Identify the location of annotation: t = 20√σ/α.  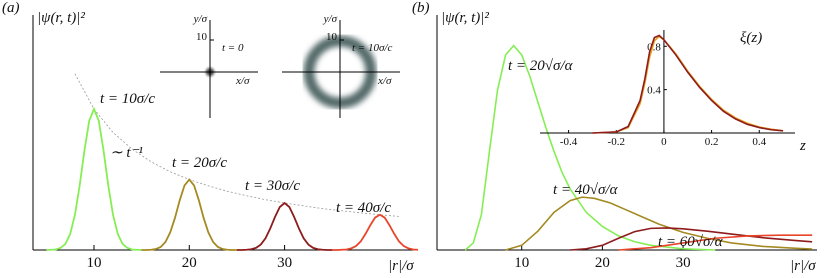
(541, 66).